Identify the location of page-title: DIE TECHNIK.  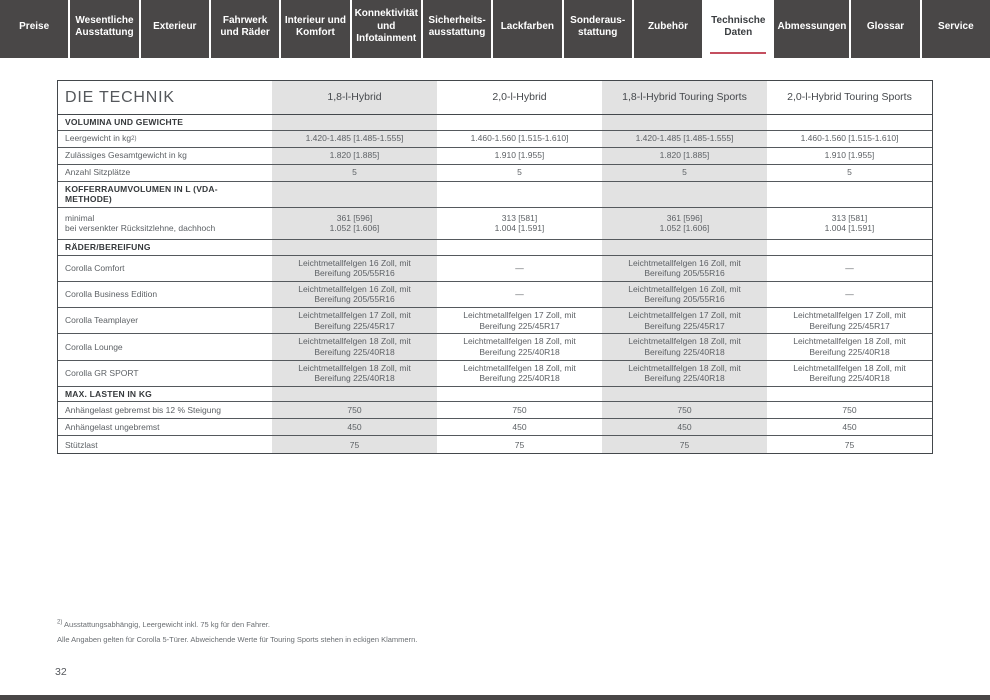
(120, 97).